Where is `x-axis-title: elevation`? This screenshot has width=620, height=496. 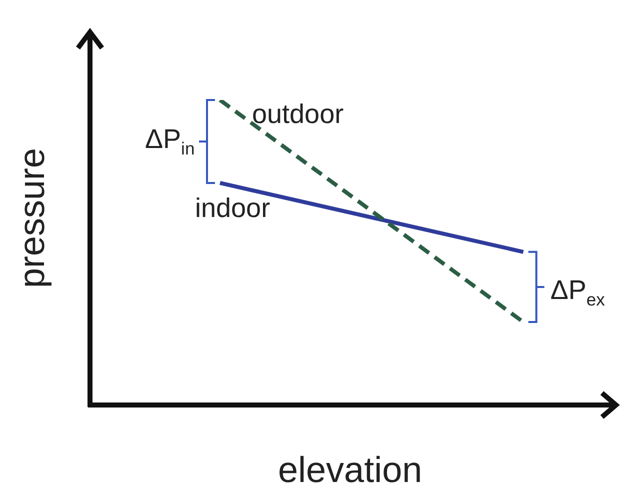
x-axis-title: elevation is located at coordinates (350, 470).